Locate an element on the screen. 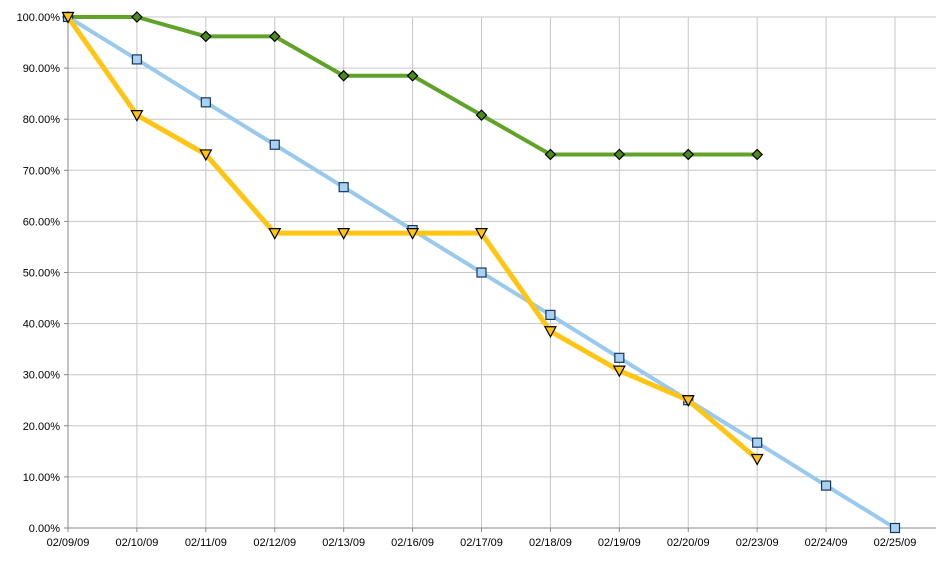  x-tick-label: 02/13/09 is located at coordinates (343, 543).